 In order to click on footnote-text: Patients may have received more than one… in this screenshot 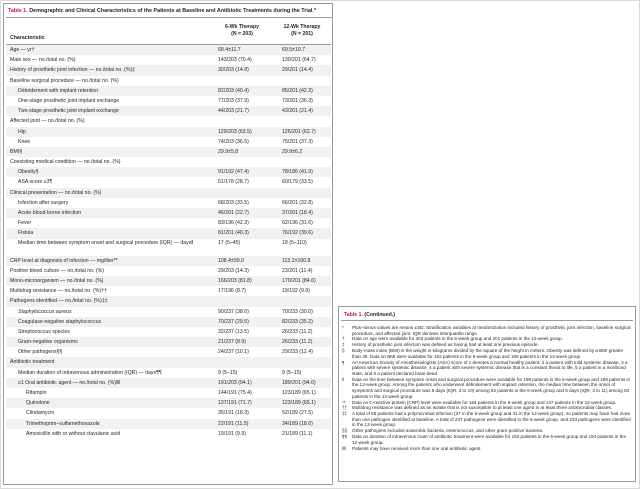, I will do `click(417, 448)`.